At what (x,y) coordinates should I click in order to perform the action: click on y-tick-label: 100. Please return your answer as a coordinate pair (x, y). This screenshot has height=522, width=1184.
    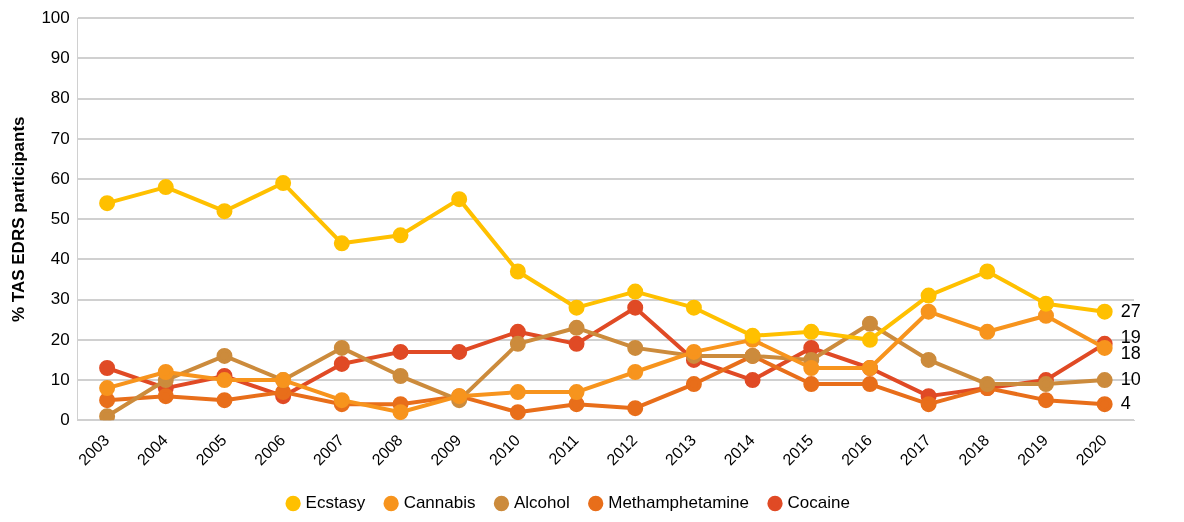
    Looking at the image, I should click on (55, 17).